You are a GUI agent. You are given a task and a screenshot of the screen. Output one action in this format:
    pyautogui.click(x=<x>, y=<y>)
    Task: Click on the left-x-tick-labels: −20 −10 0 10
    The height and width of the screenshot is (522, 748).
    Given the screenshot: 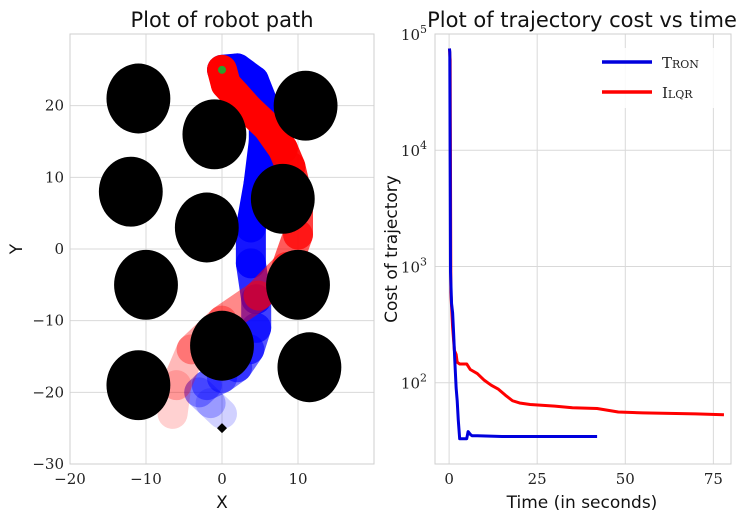 What is the action you would take?
    pyautogui.click(x=180, y=479)
    